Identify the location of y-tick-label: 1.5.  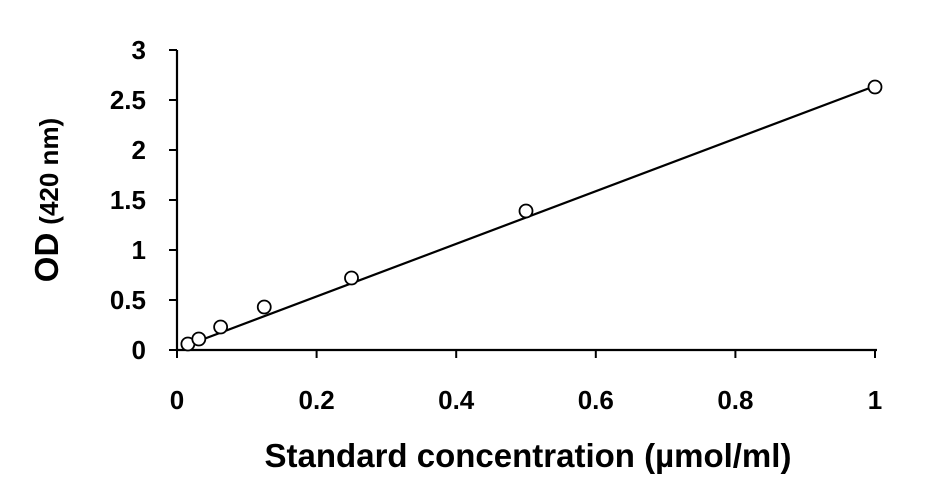
(128, 200).